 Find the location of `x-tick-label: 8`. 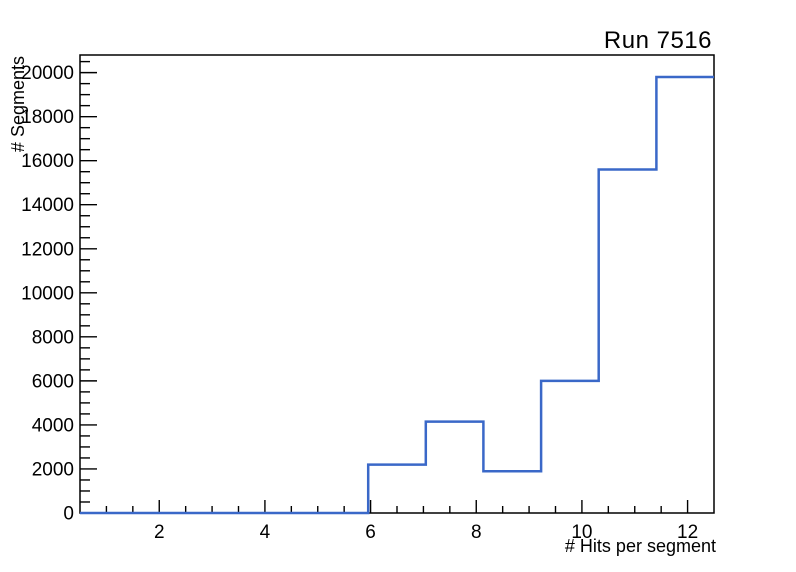

x-tick-label: 8 is located at coordinates (476, 532).